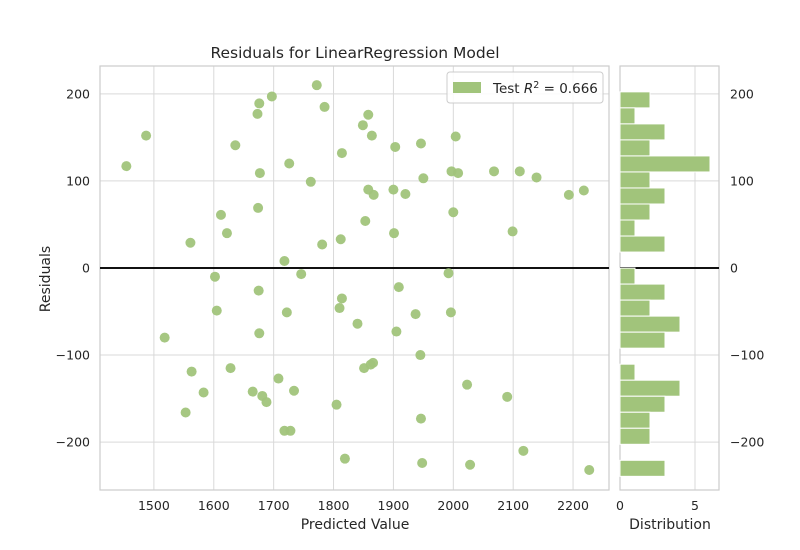 This screenshot has width=800, height=550. I want to click on y-tick-label: −200, so click(73, 442).